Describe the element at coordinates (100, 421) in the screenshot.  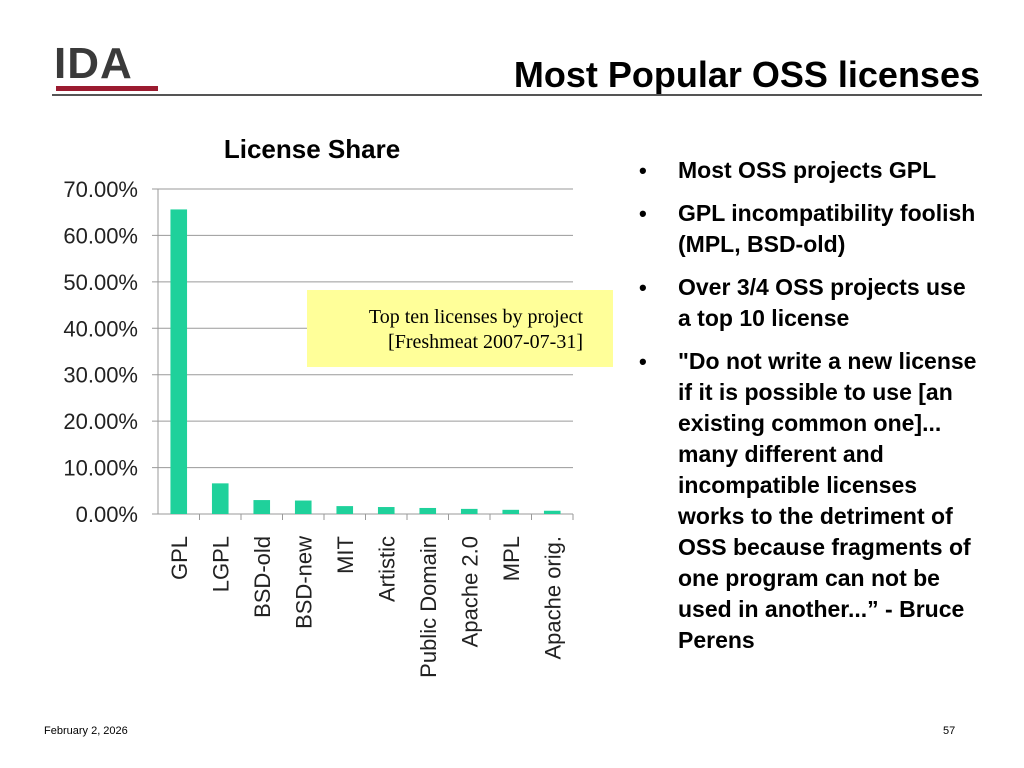
I see `y-tick-label: 20.00%` at that location.